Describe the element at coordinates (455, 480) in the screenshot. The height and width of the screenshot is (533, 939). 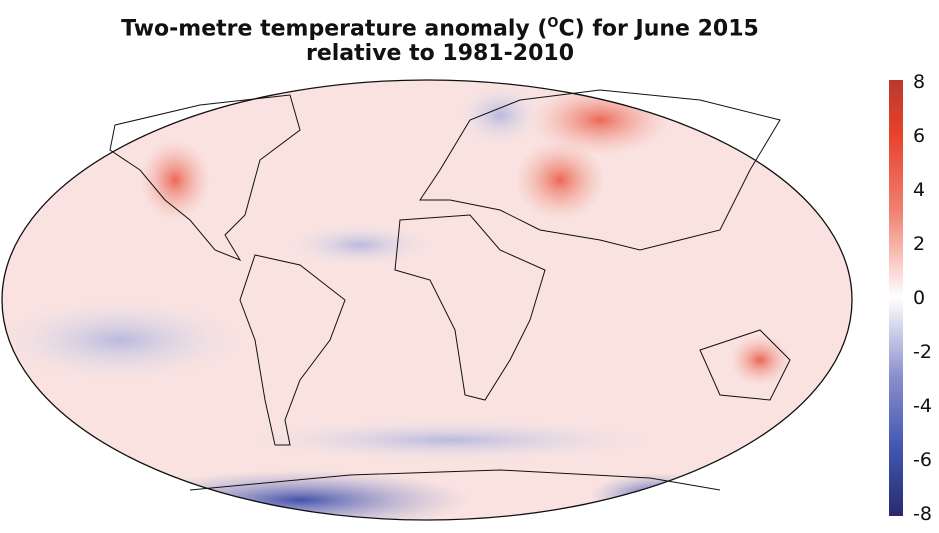
I see `antarctica-outline` at that location.